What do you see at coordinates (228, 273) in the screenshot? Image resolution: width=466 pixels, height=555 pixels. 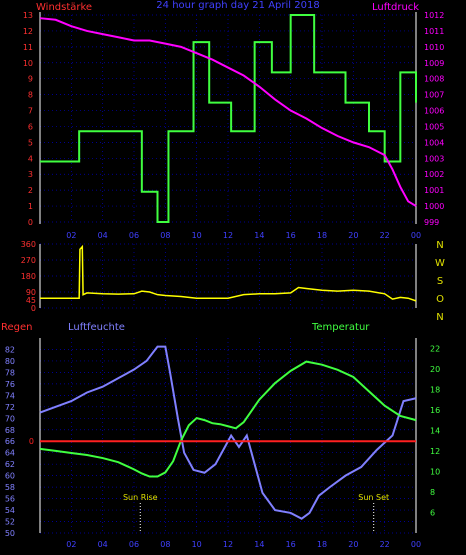 I see `direction-series-line` at bounding box center [228, 273].